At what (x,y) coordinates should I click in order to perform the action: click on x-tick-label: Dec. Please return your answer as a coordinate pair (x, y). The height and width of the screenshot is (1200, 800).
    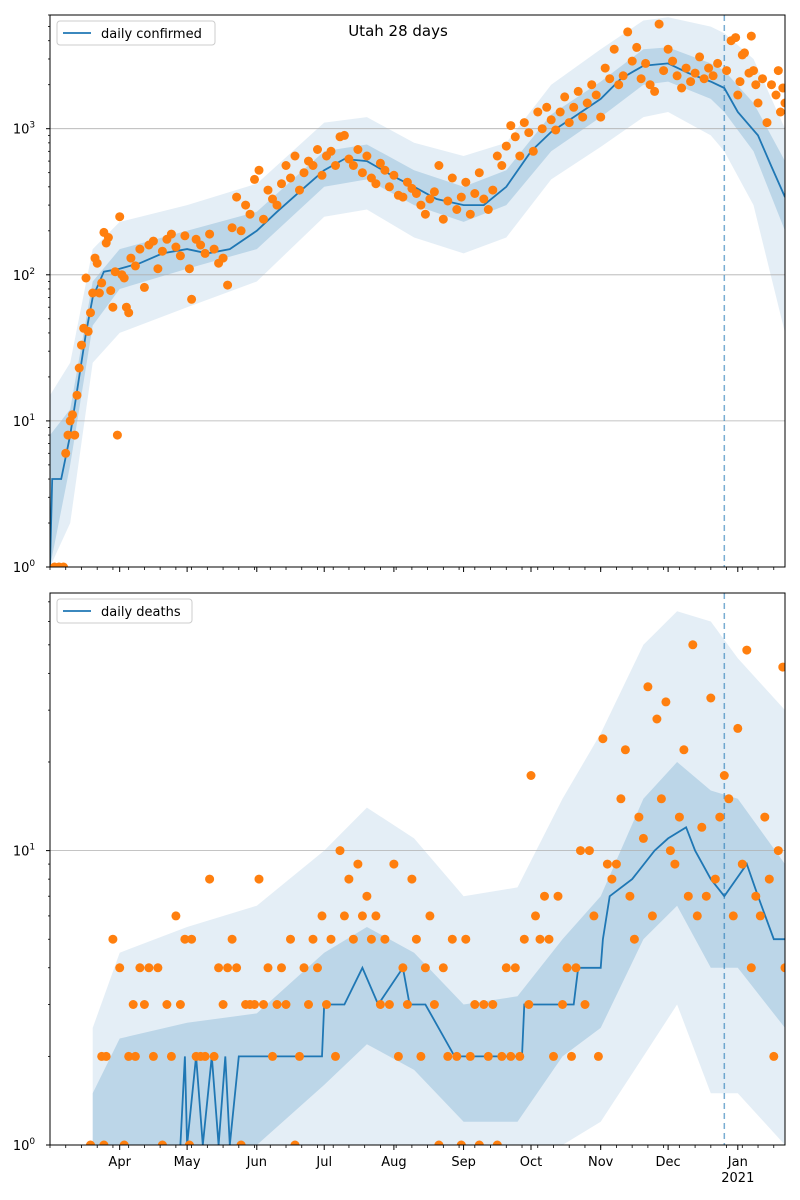
    Looking at the image, I should click on (668, 1162).